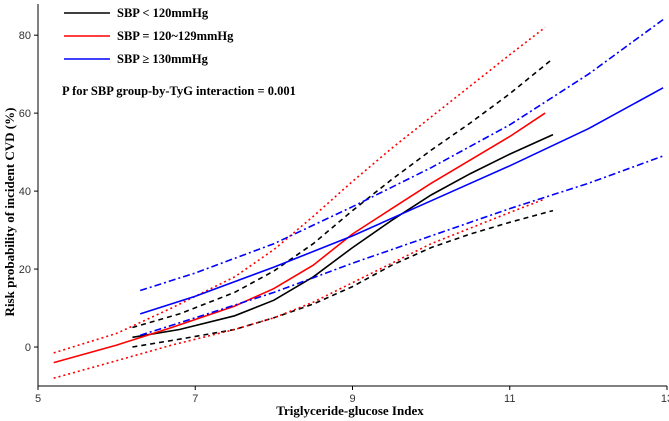 The image size is (669, 421). What do you see at coordinates (350, 410) in the screenshot?
I see `x-axis-title: Triglyceride-glucose Index` at bounding box center [350, 410].